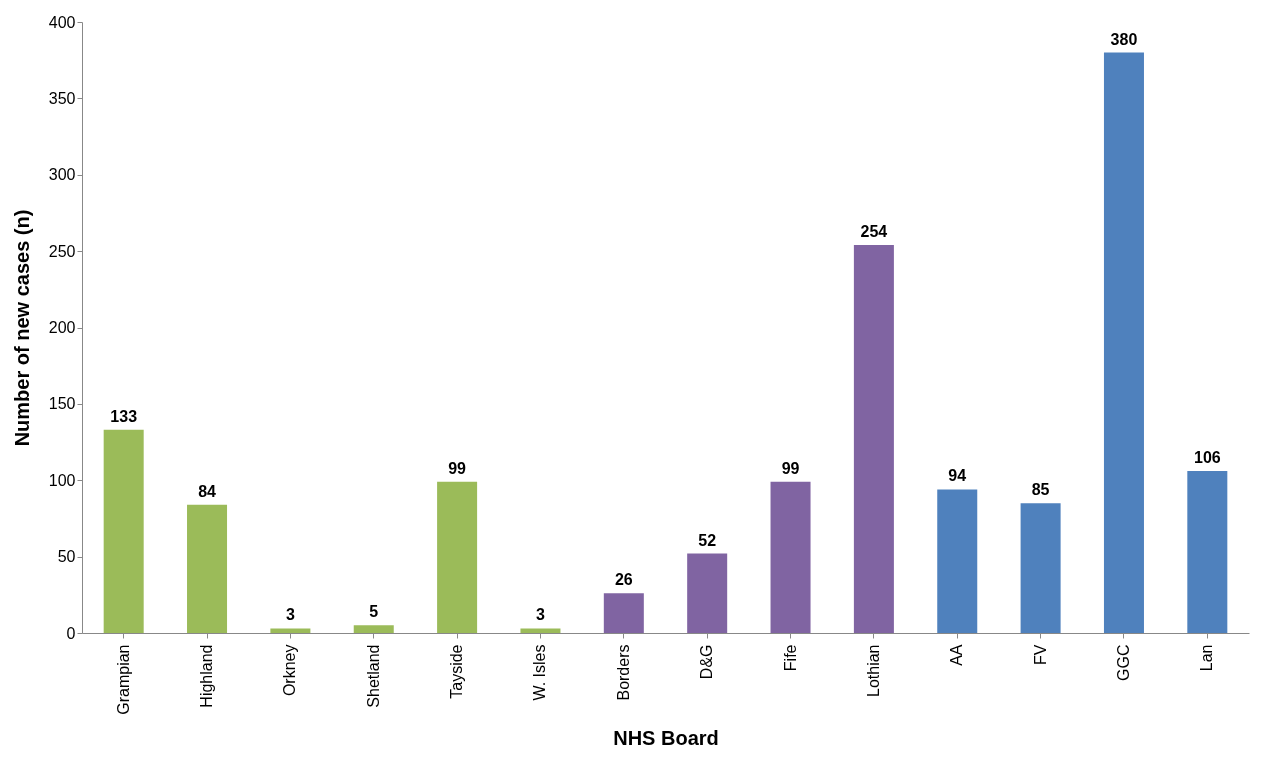  I want to click on x-tick-label: Fife, so click(790, 658).